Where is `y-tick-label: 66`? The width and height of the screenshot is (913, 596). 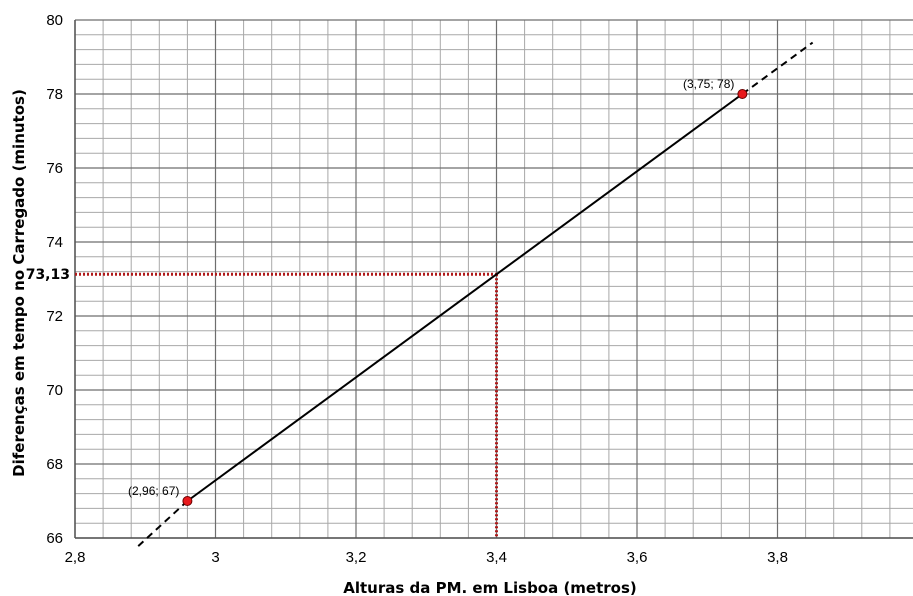 y-tick-label: 66 is located at coordinates (54, 538).